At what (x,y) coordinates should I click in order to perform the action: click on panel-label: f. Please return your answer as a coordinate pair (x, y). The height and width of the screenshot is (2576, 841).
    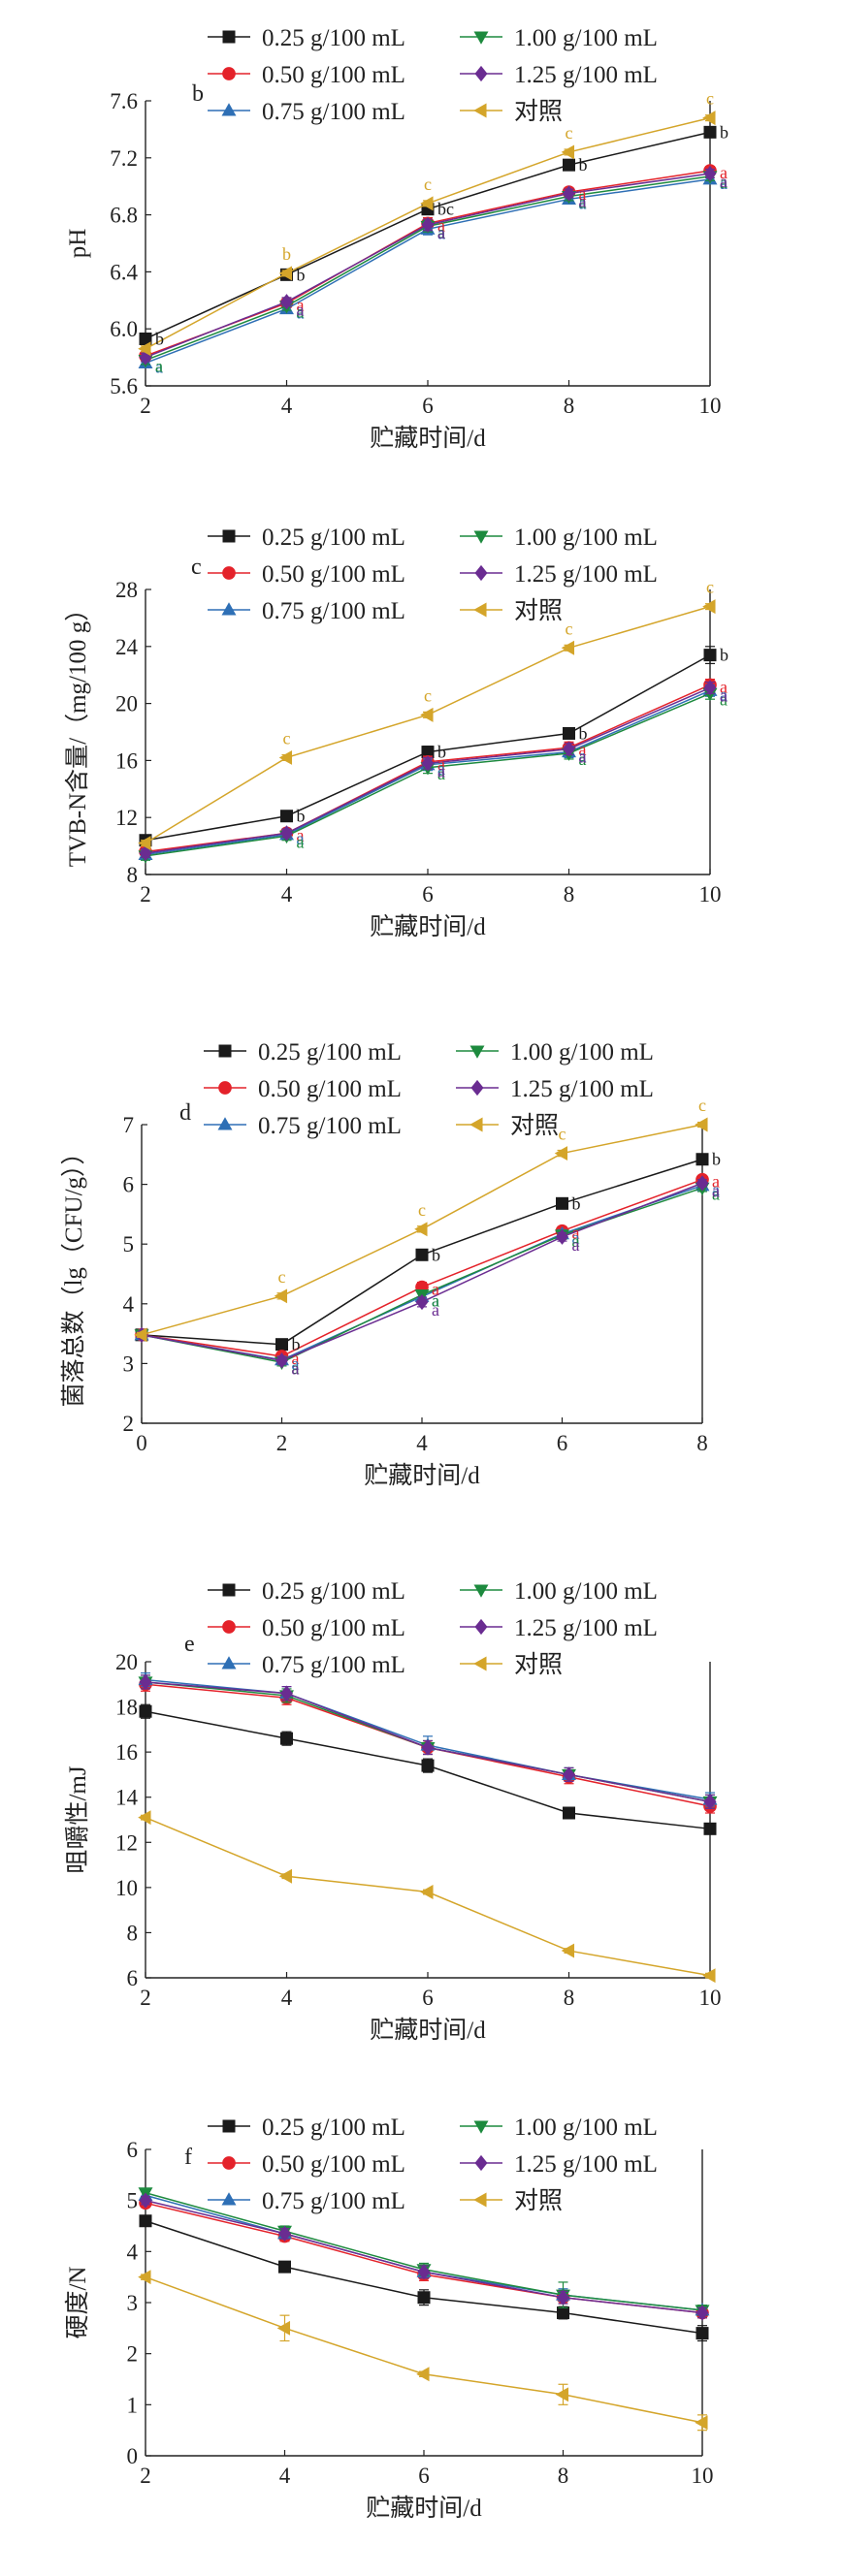
    Looking at the image, I should click on (188, 2157).